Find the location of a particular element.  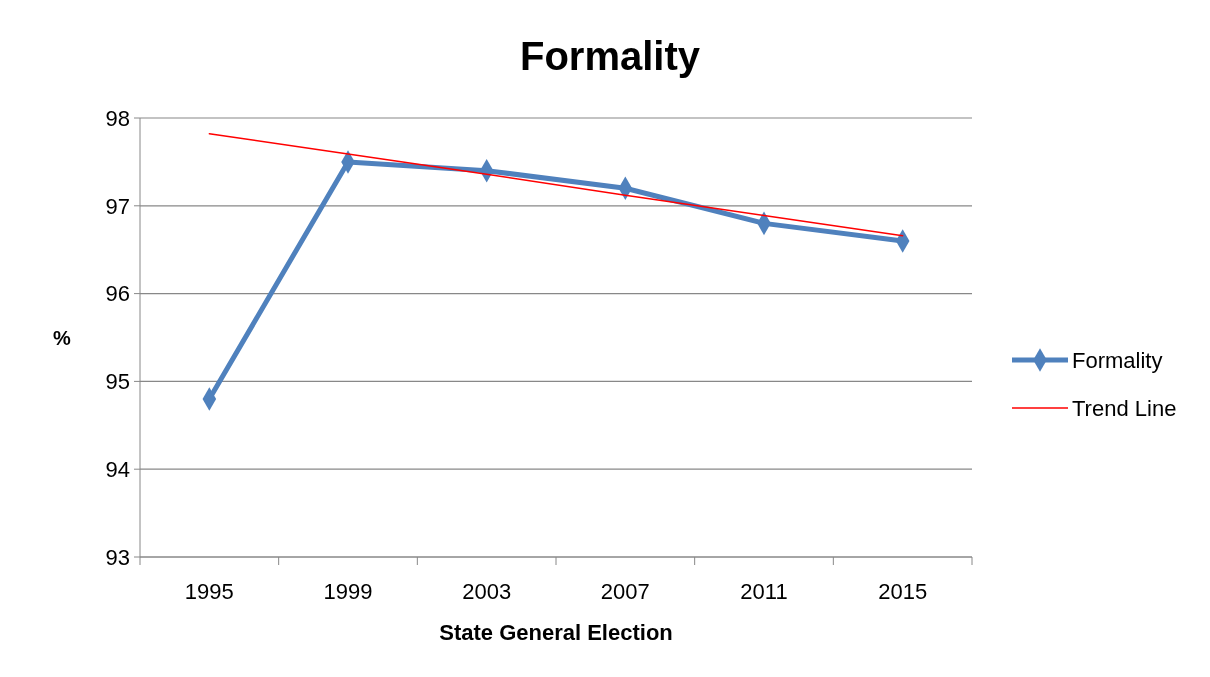

y-tick-label: 94 is located at coordinates (117, 469).